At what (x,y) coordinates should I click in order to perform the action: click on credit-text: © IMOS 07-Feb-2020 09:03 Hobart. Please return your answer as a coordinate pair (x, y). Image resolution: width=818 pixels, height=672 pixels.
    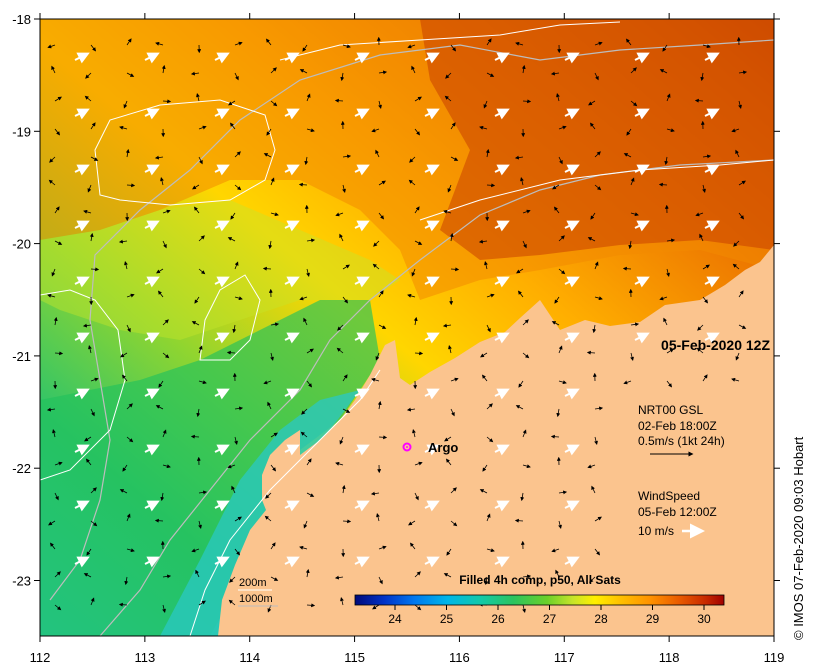
    Looking at the image, I should click on (798, 538).